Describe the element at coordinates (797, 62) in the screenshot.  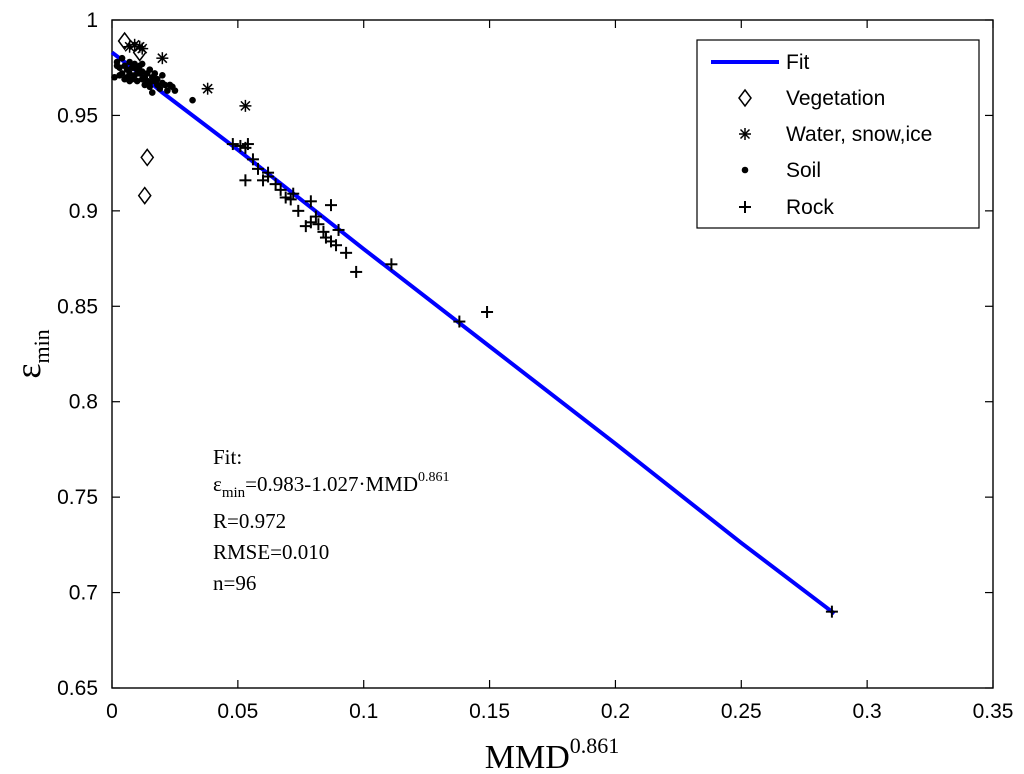
I see `legend-label-fit: Fit` at that location.